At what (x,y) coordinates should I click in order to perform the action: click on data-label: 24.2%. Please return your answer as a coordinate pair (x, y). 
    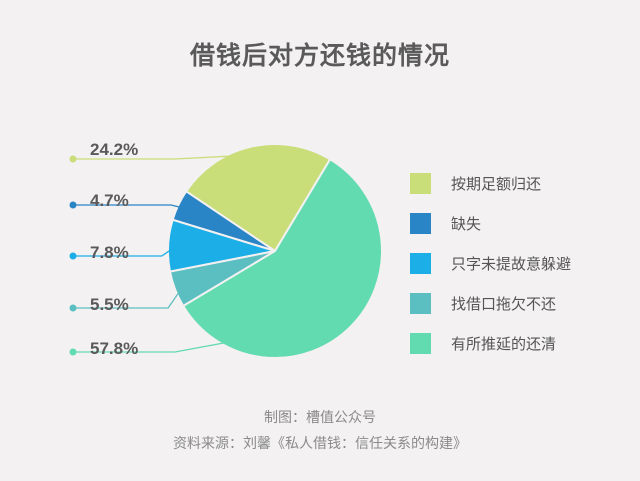
    Looking at the image, I should click on (114, 149).